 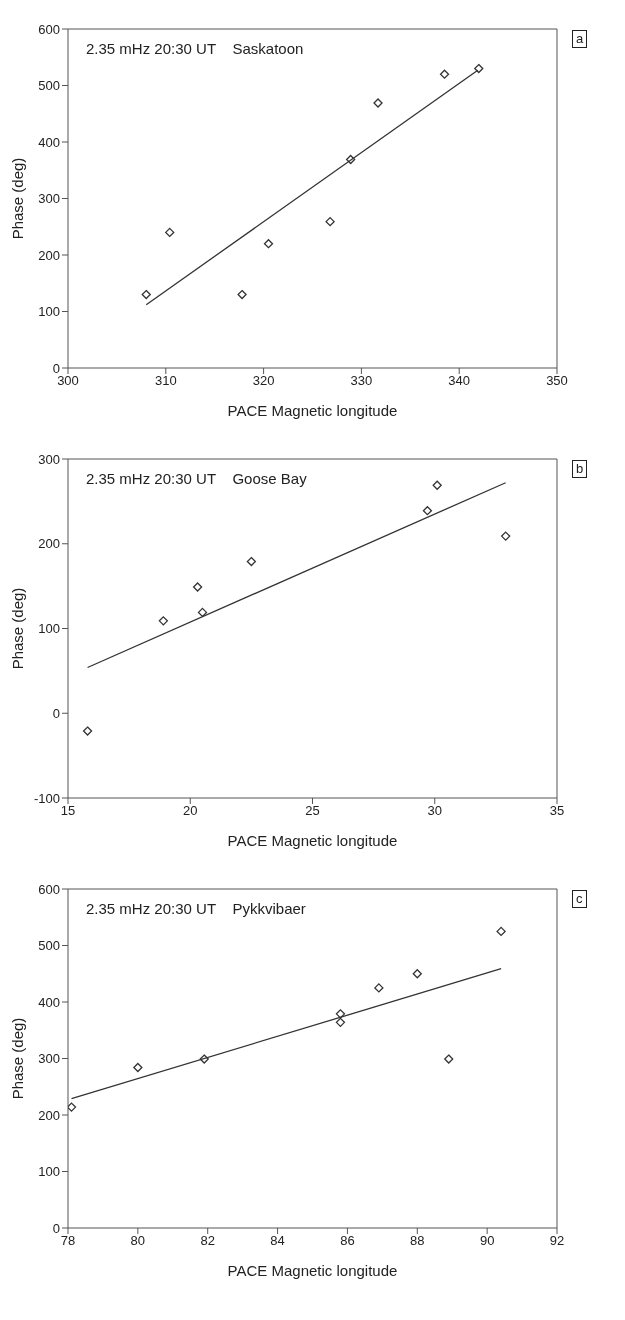 I want to click on x-tick-label: 84, so click(x=277, y=1241).